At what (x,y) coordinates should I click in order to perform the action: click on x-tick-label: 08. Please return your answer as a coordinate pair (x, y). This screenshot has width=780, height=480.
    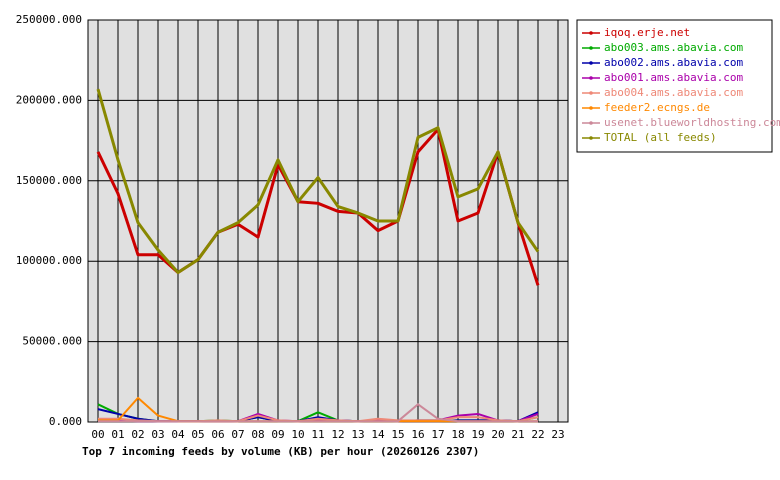
    Looking at the image, I should click on (257, 434).